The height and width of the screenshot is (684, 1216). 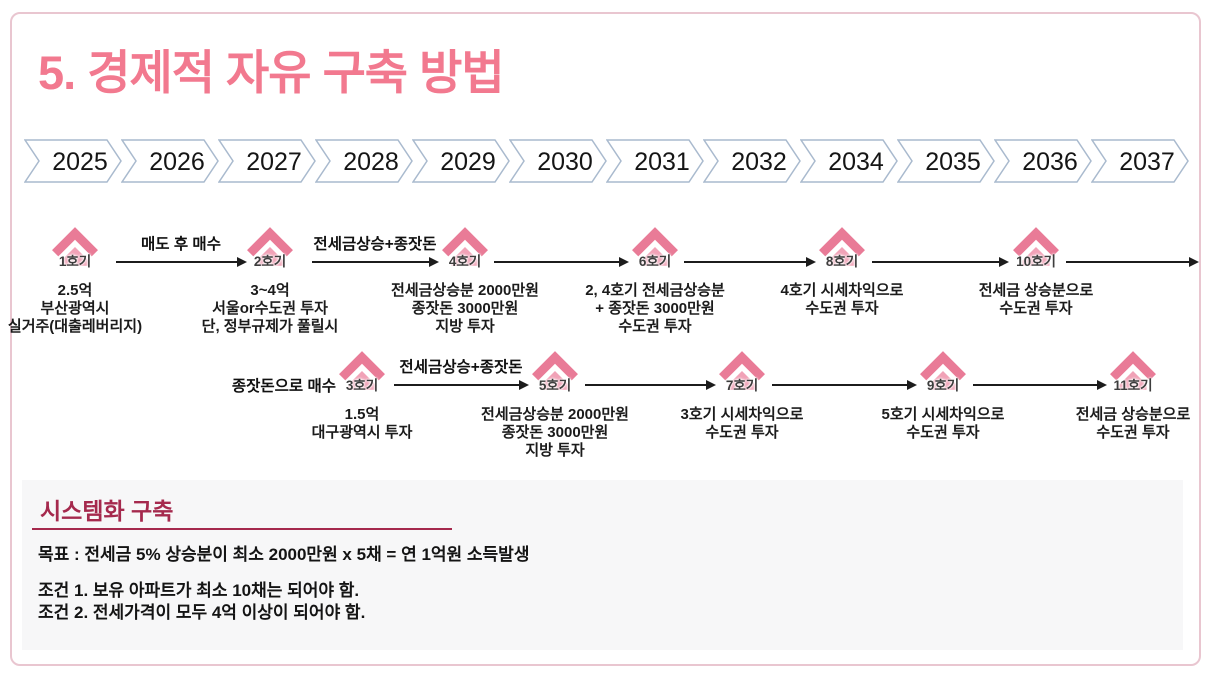 What do you see at coordinates (1147, 162) in the screenshot?
I see `svg-text: 2037` at bounding box center [1147, 162].